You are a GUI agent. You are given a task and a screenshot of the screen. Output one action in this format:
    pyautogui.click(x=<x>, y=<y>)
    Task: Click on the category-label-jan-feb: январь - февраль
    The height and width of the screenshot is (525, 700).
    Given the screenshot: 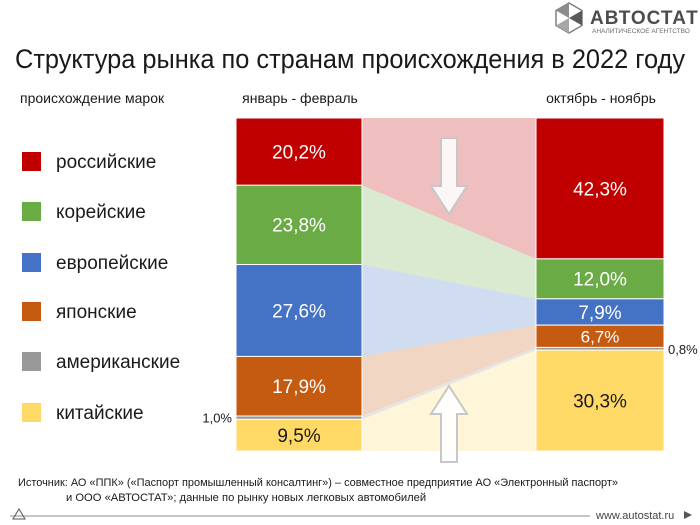 What is the action you would take?
    pyautogui.click(x=300, y=98)
    